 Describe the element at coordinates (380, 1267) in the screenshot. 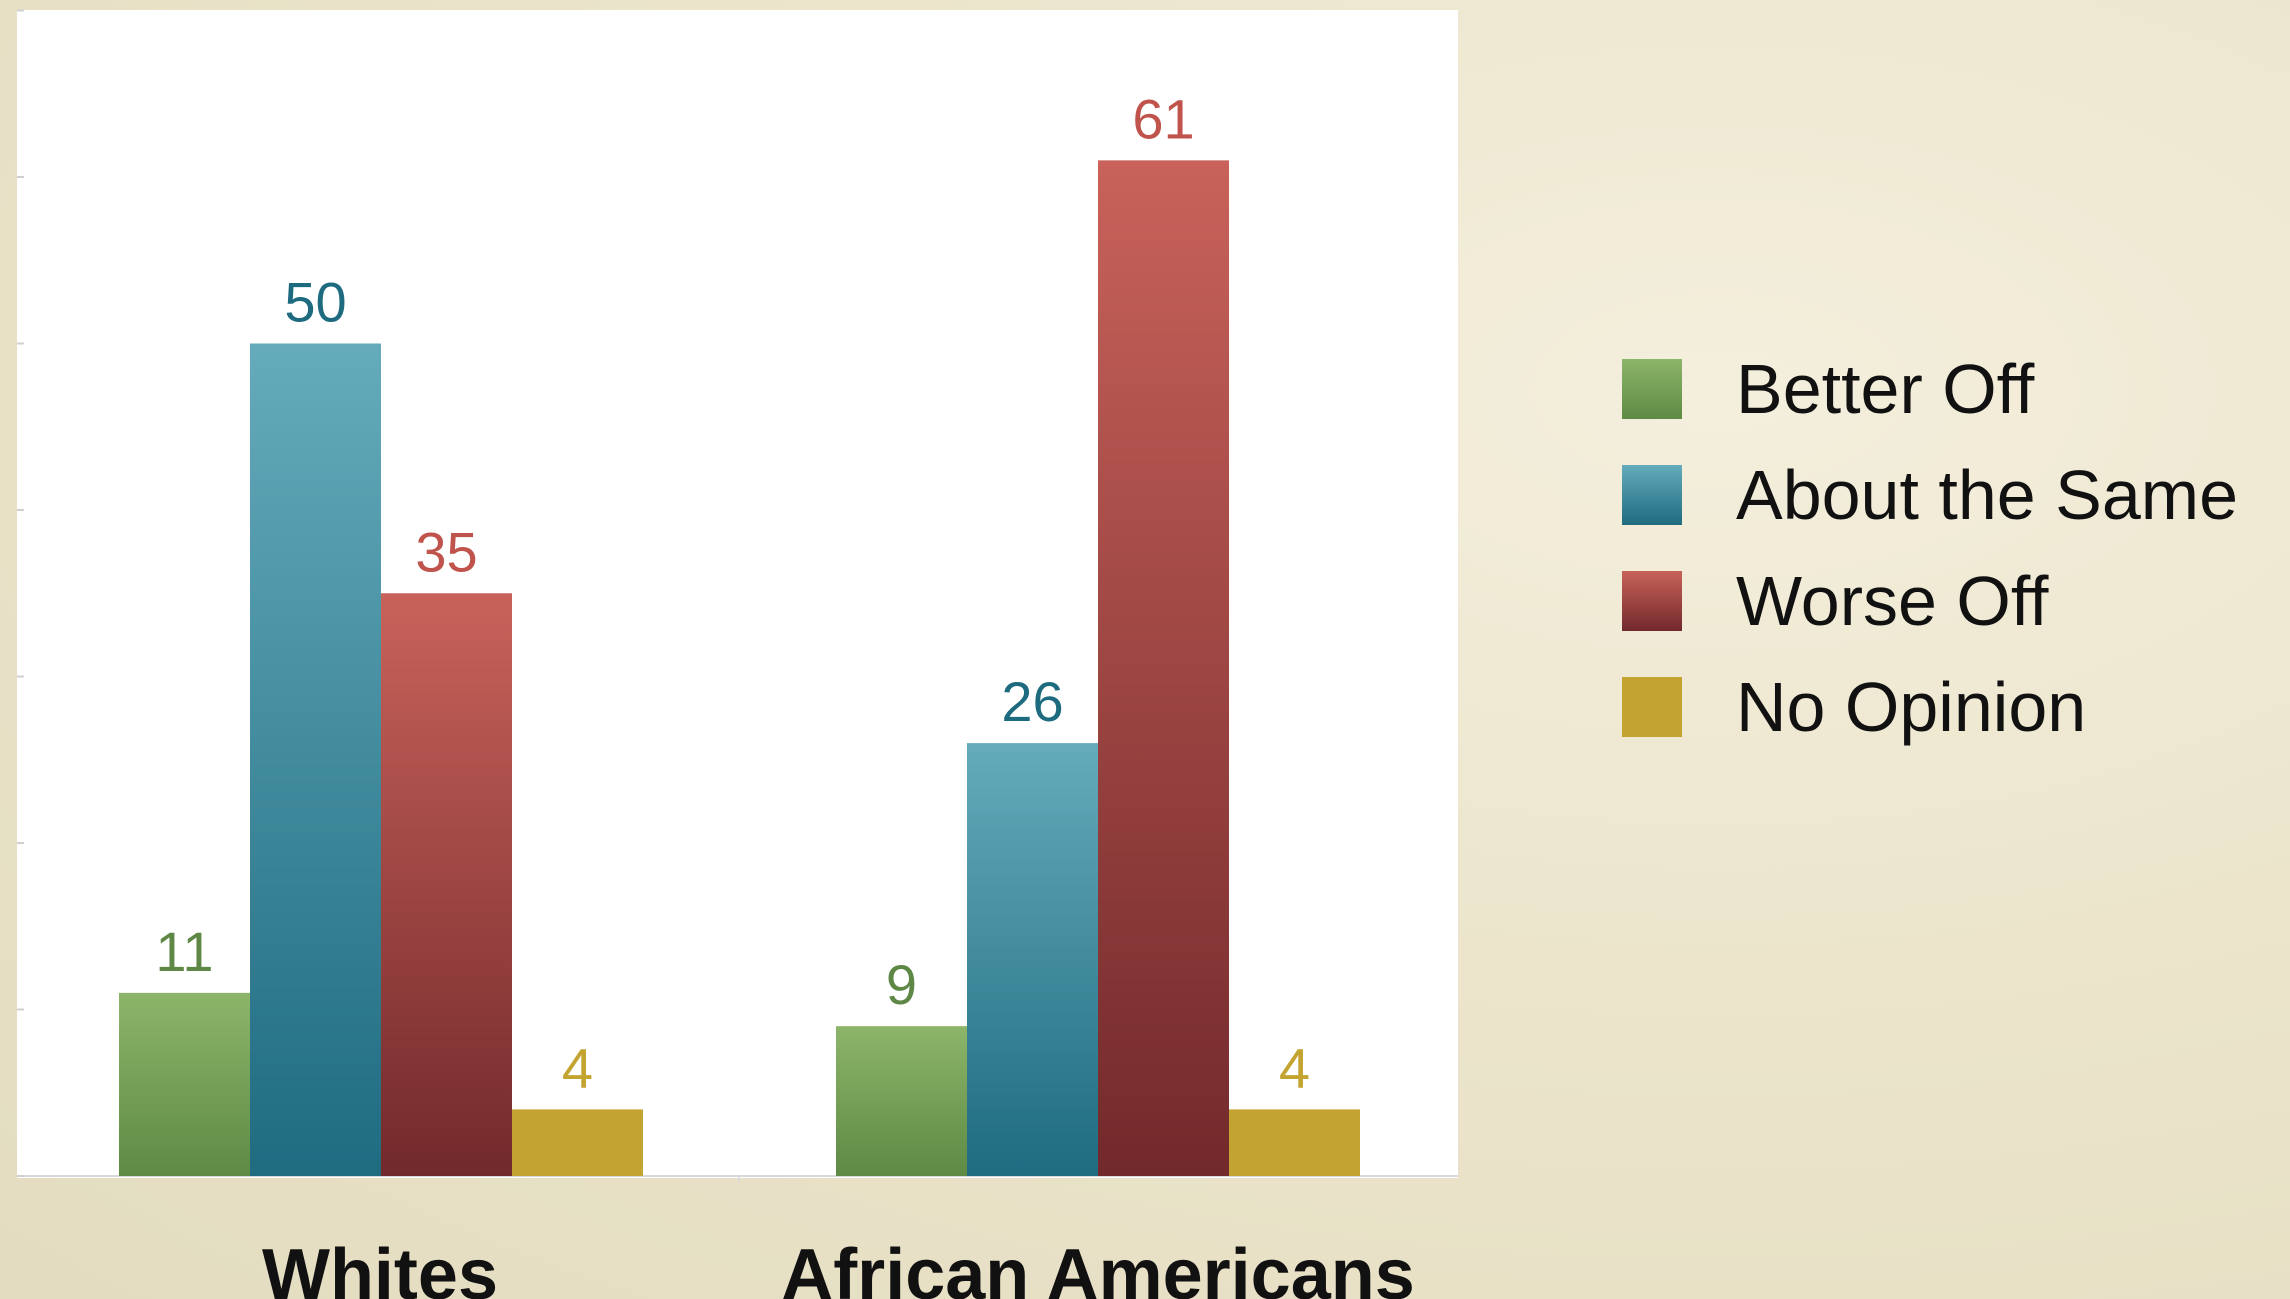

I see `category-label-whites: Whites` at that location.